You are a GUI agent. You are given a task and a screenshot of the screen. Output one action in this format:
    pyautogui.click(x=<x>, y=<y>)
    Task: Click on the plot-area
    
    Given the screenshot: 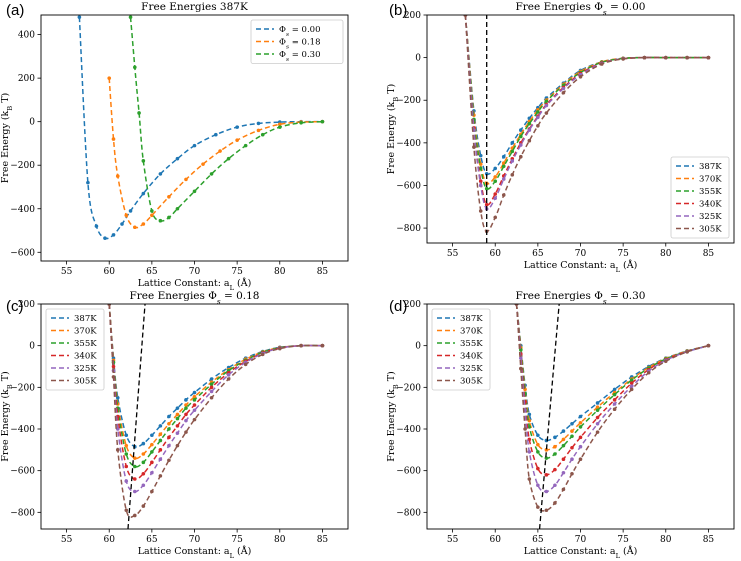 What is the action you would take?
    pyautogui.click(x=216, y=416)
    